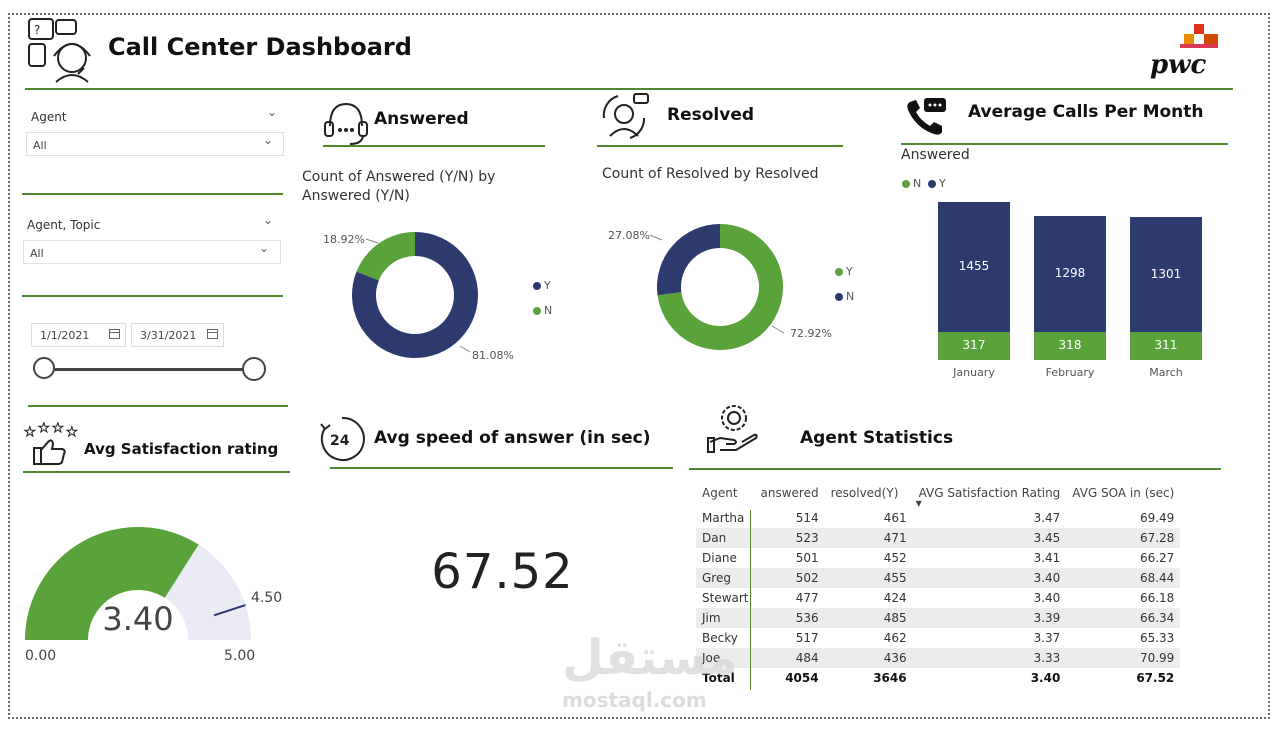  What do you see at coordinates (725, 578) in the screenshot?
I see `agent-name-cell: Greg` at bounding box center [725, 578].